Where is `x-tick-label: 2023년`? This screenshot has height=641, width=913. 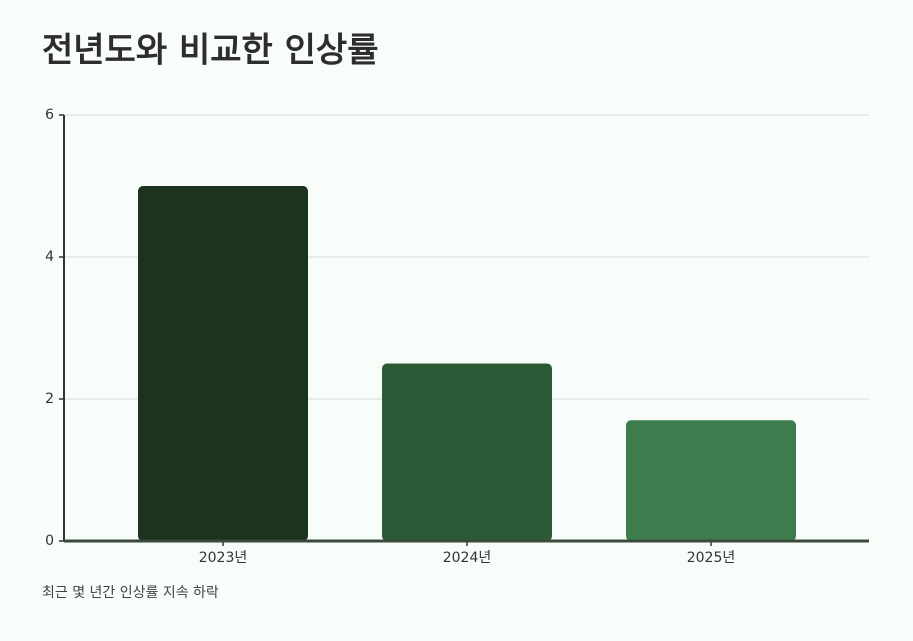
x-tick-label: 2023년 is located at coordinates (223, 558).